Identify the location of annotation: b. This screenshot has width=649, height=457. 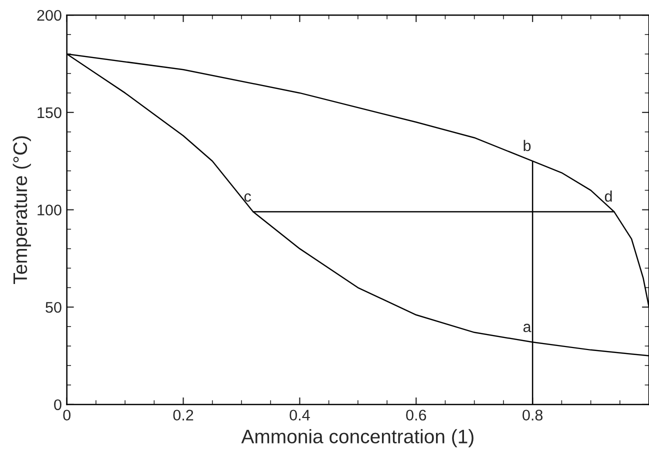
(527, 146).